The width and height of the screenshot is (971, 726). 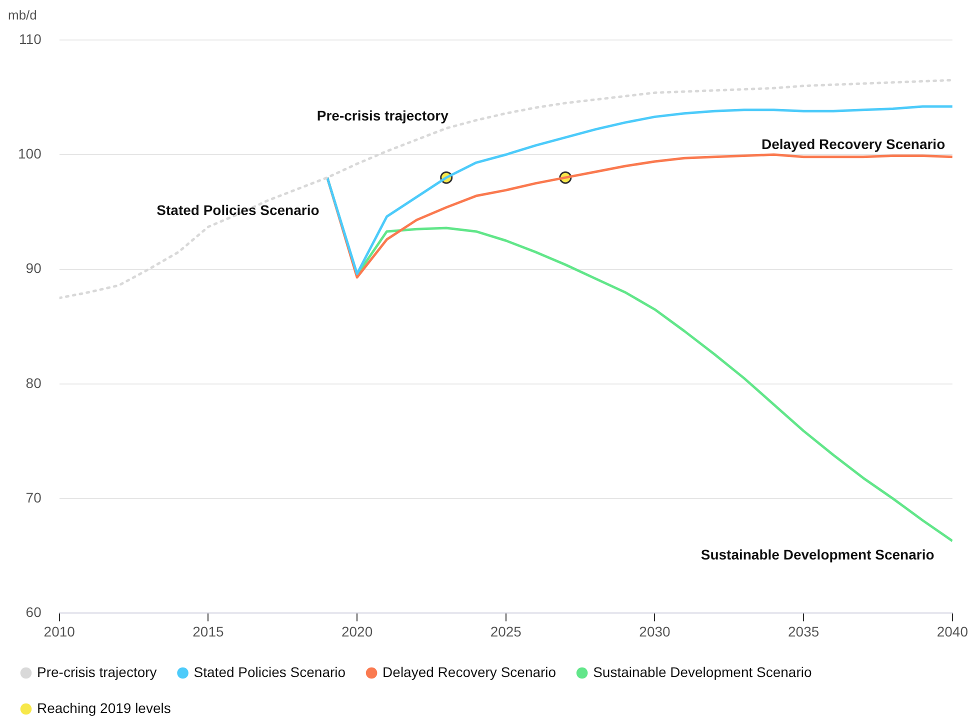 What do you see at coordinates (104, 708) in the screenshot?
I see `legend-label: Reaching 2019 levels` at bounding box center [104, 708].